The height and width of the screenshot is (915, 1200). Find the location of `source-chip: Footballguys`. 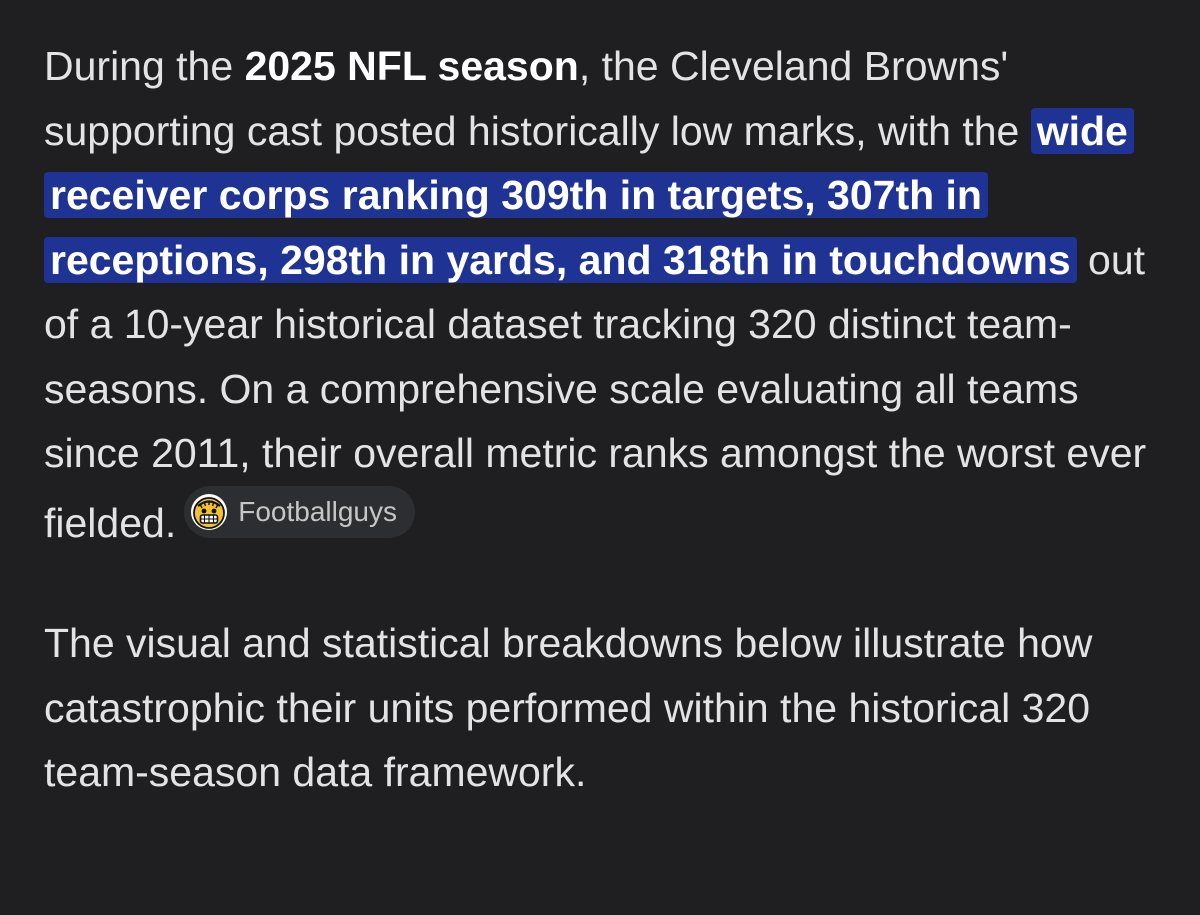

source-chip: Footballguys is located at coordinates (299, 511).